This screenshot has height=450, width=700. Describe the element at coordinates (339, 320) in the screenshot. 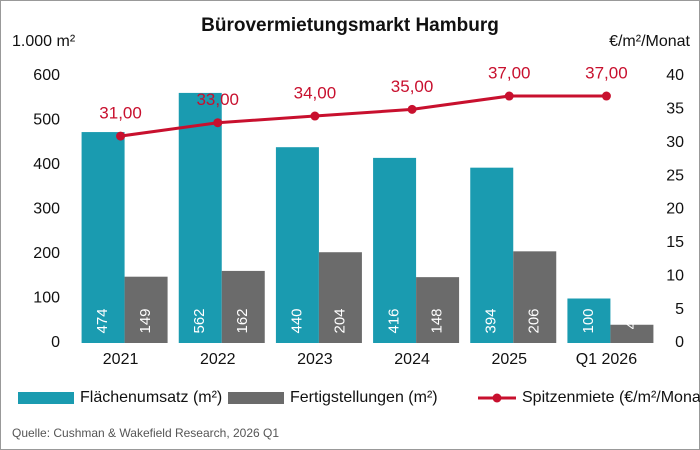

I see `bar-value-label: 204` at that location.